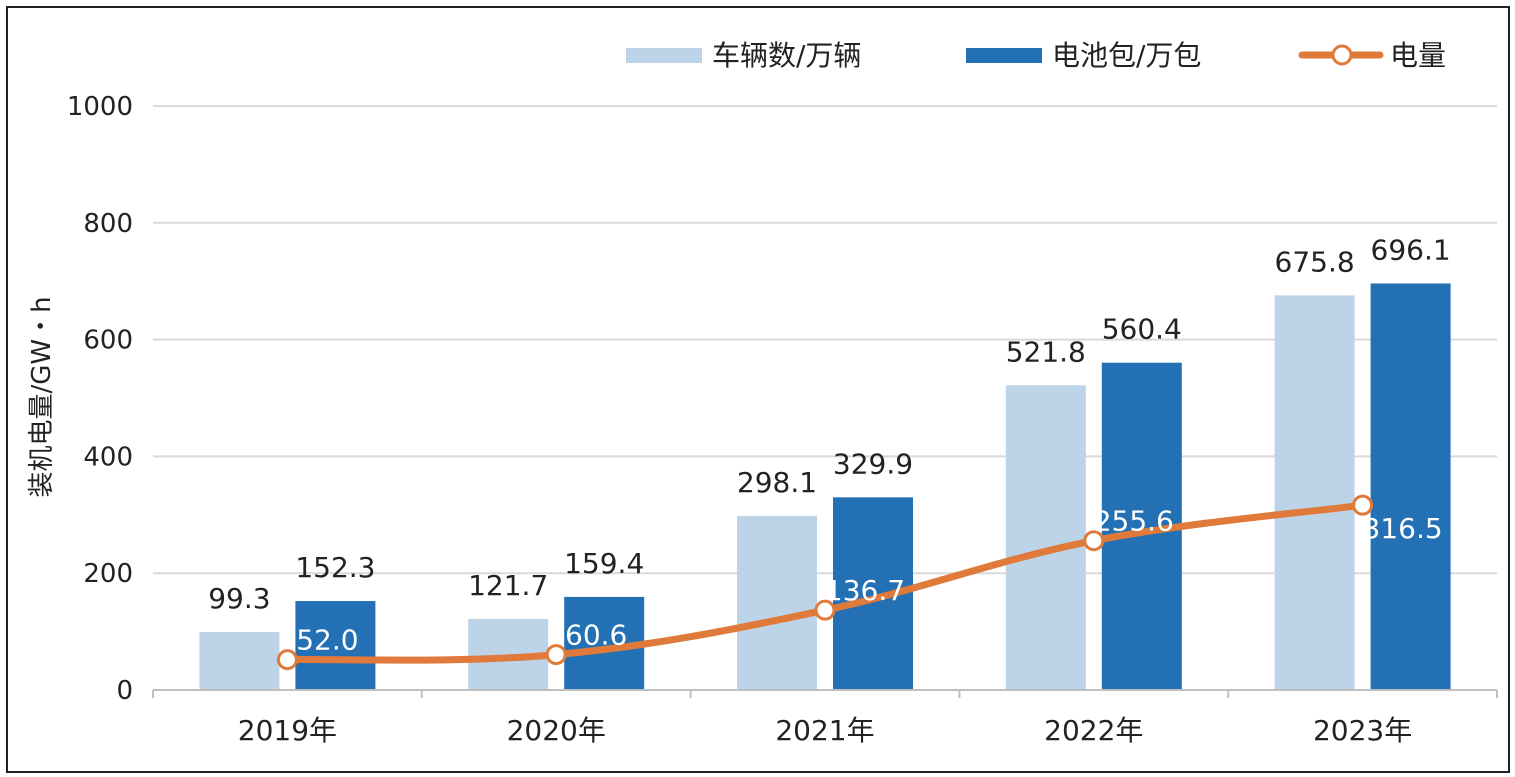  I want to click on data-label-vehicles: 121.7, so click(508, 585).